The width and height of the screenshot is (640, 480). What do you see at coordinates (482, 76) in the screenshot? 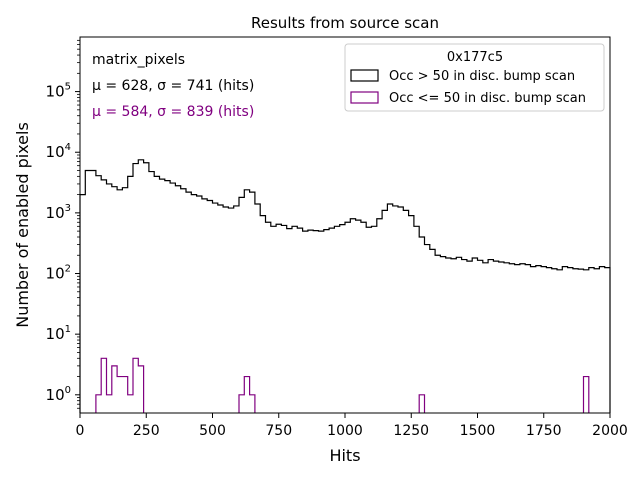
I see `legend-label-black: Occ > 50 in disc. bump scan` at bounding box center [482, 76].